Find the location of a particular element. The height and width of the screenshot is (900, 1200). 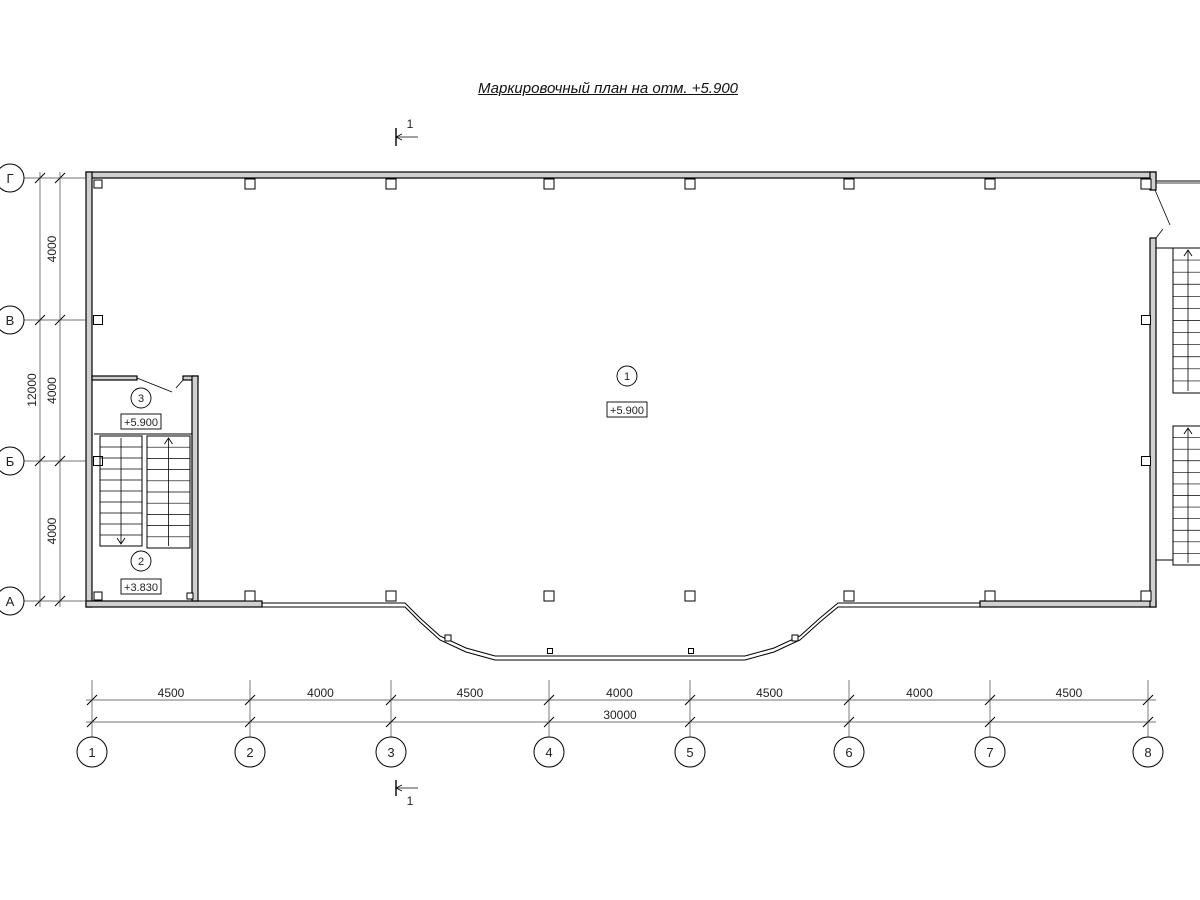

dim-horizontal-total: 30000 is located at coordinates (620, 715).